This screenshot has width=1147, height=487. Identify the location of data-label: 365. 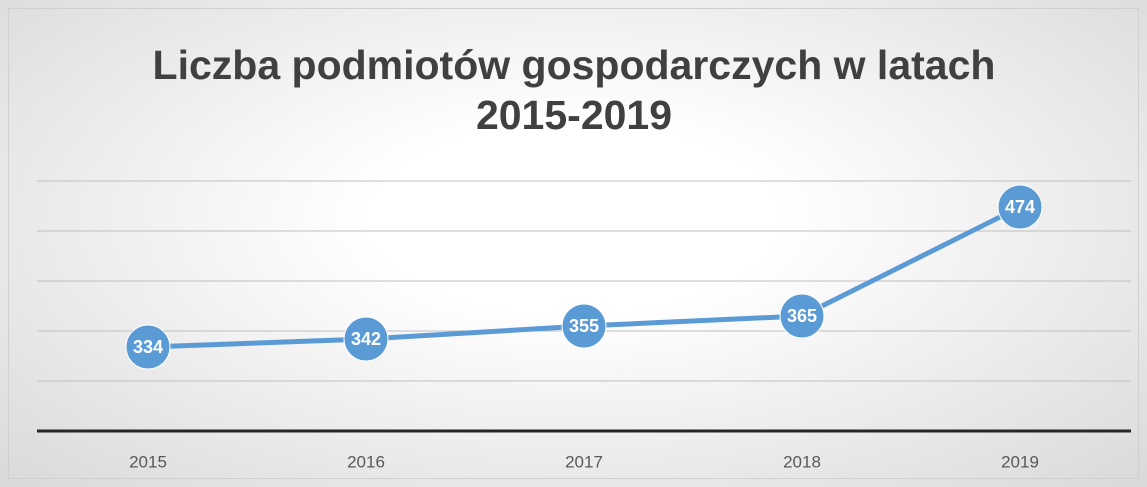
(802, 316).